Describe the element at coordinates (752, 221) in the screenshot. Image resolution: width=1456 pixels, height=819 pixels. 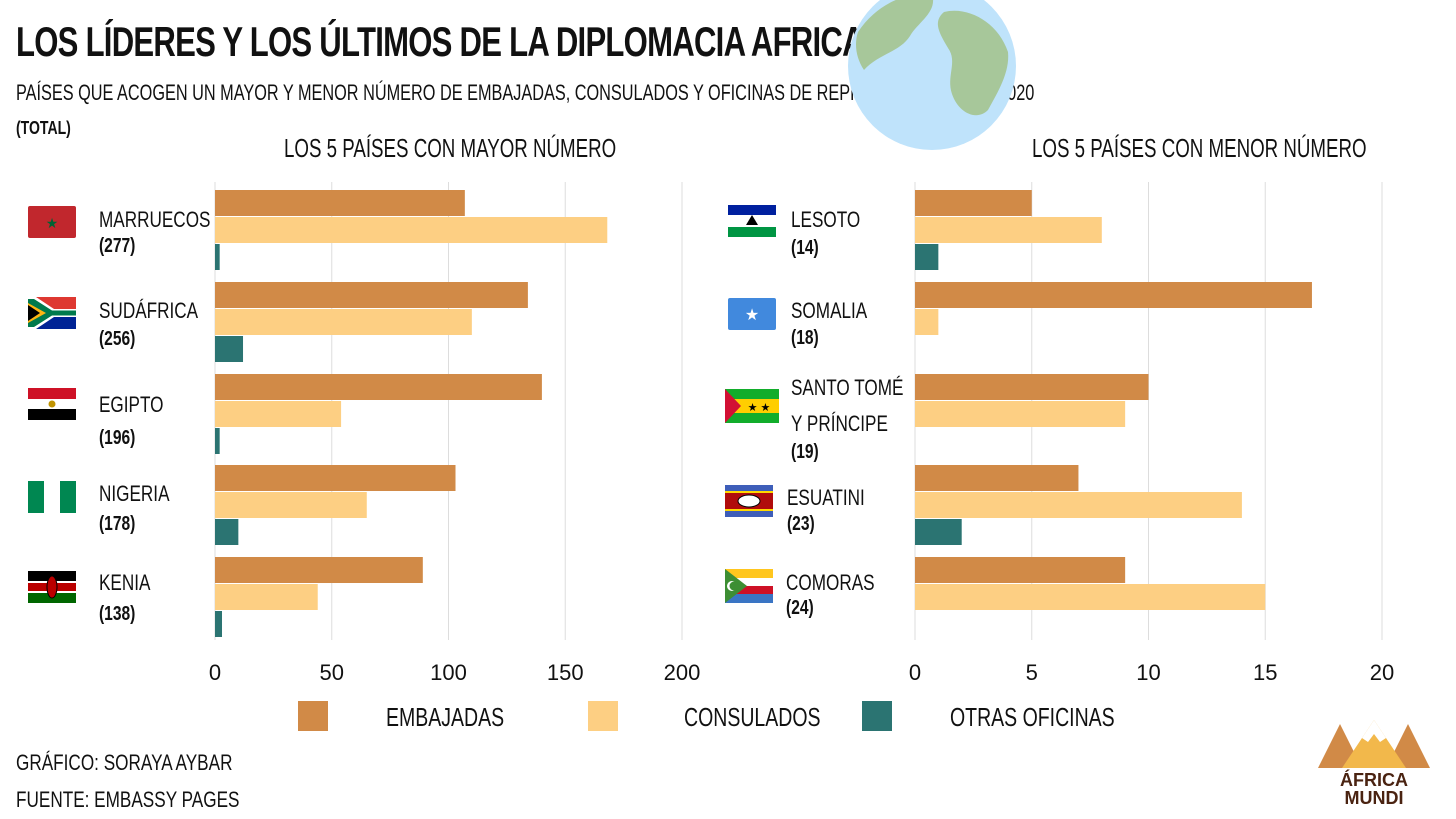
I see `lesotho-flag` at that location.